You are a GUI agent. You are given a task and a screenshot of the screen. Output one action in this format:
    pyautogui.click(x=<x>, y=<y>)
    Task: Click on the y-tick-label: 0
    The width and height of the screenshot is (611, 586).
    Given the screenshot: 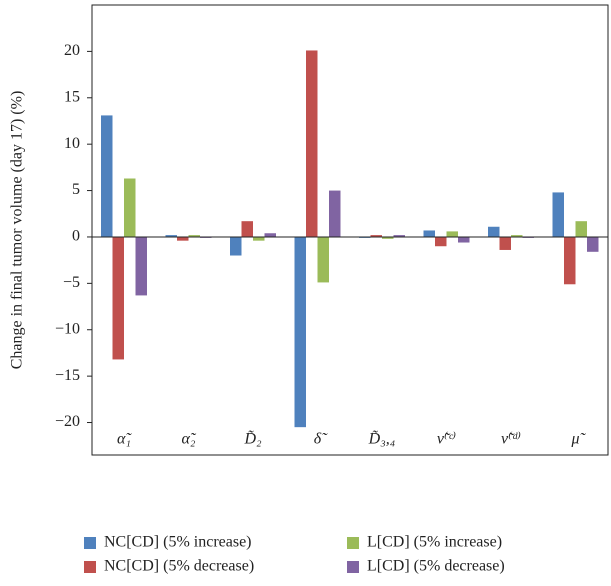 What is the action you would take?
    pyautogui.click(x=76, y=236)
    